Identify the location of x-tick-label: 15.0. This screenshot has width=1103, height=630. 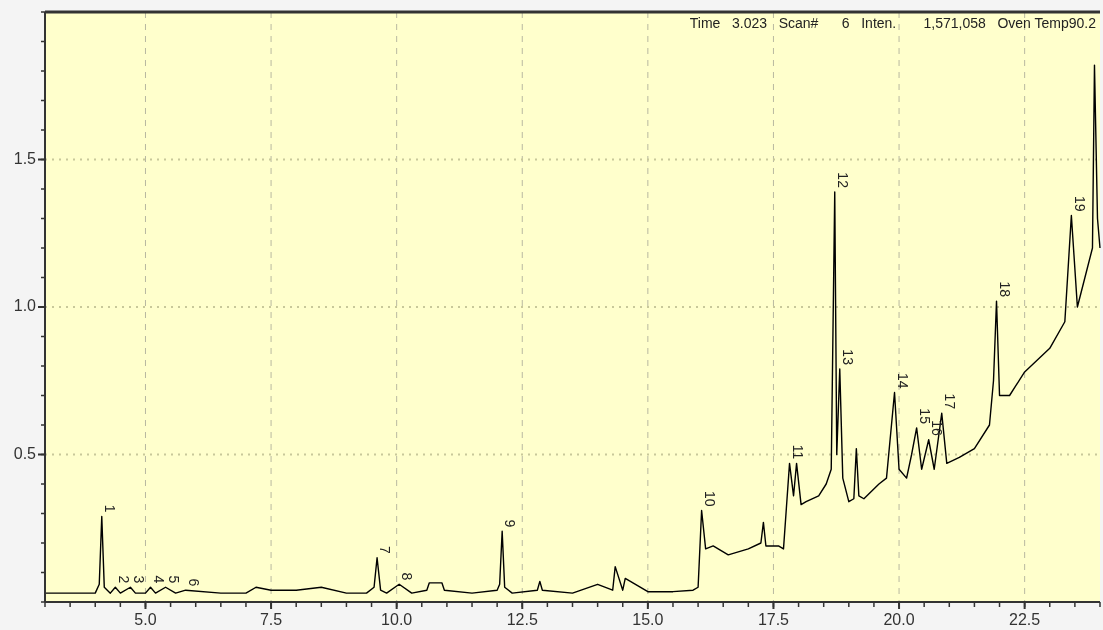
(648, 619).